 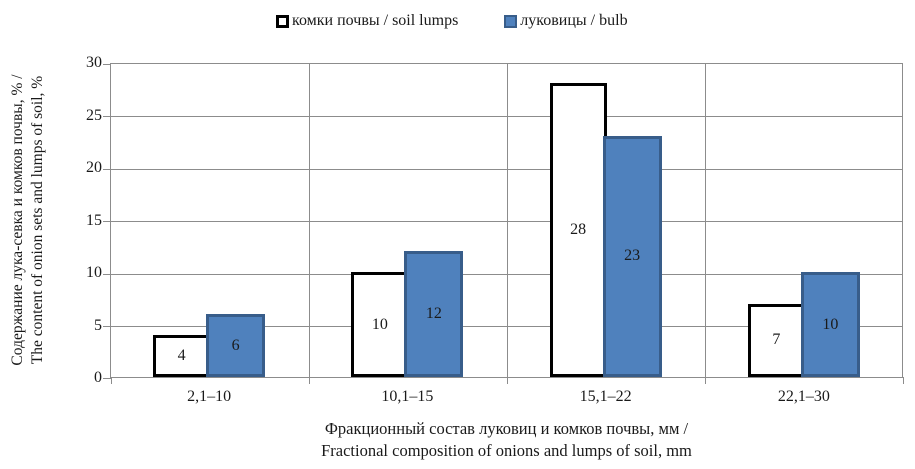 I want to click on bar-soil-lumps, so click(x=380, y=324).